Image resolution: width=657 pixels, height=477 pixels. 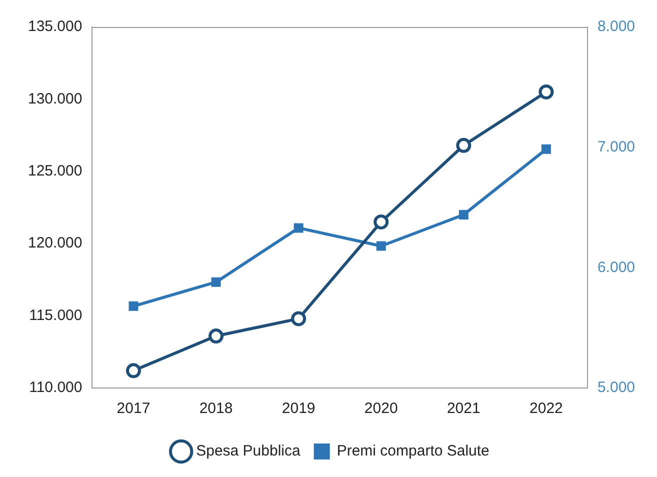 What do you see at coordinates (381, 409) in the screenshot?
I see `x-tick-label: 2020` at bounding box center [381, 409].